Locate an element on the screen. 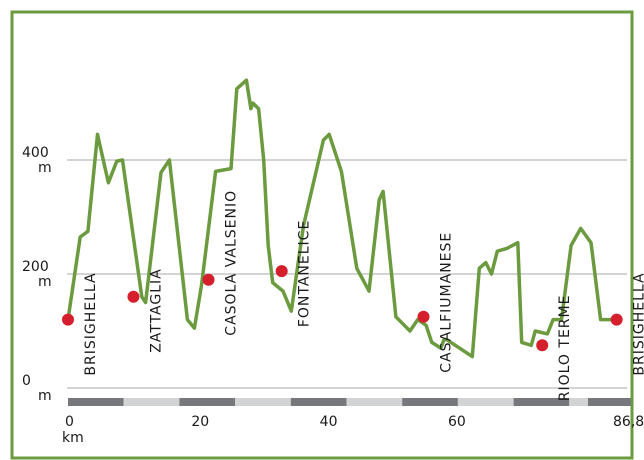  place-label: RIOLO TERME is located at coordinates (565, 348).